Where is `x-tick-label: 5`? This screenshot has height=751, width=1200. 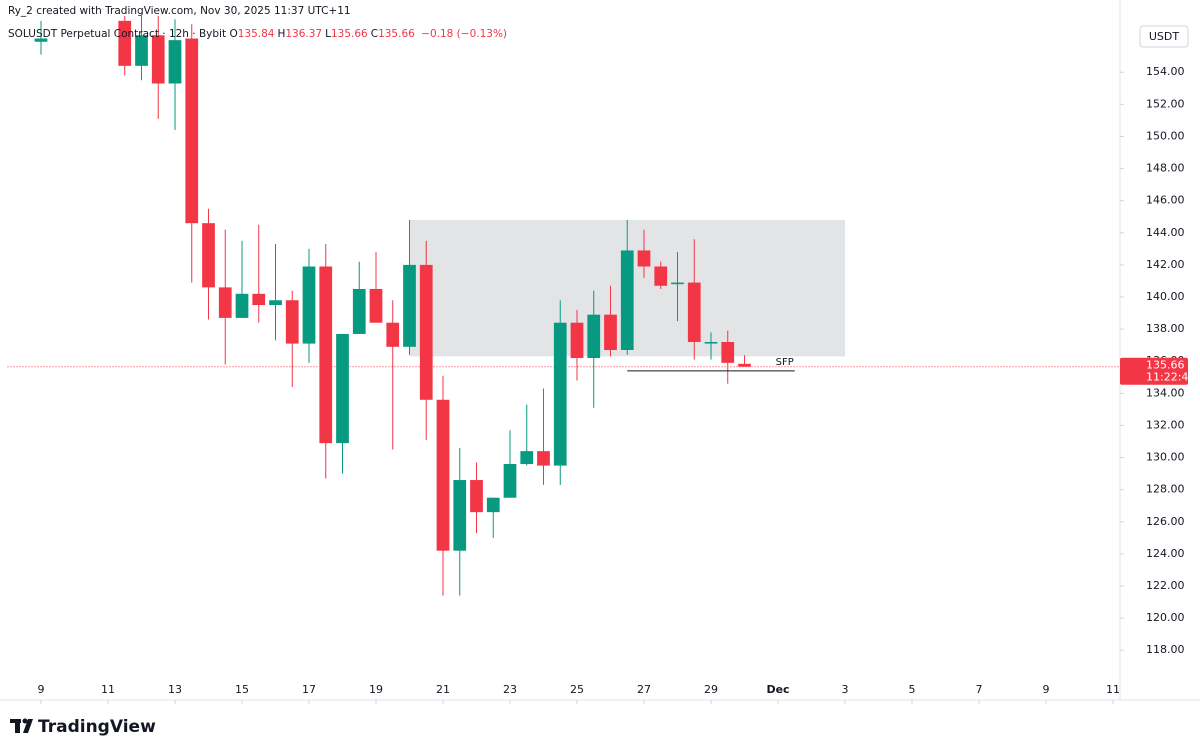
x-tick-label: 5 is located at coordinates (912, 689).